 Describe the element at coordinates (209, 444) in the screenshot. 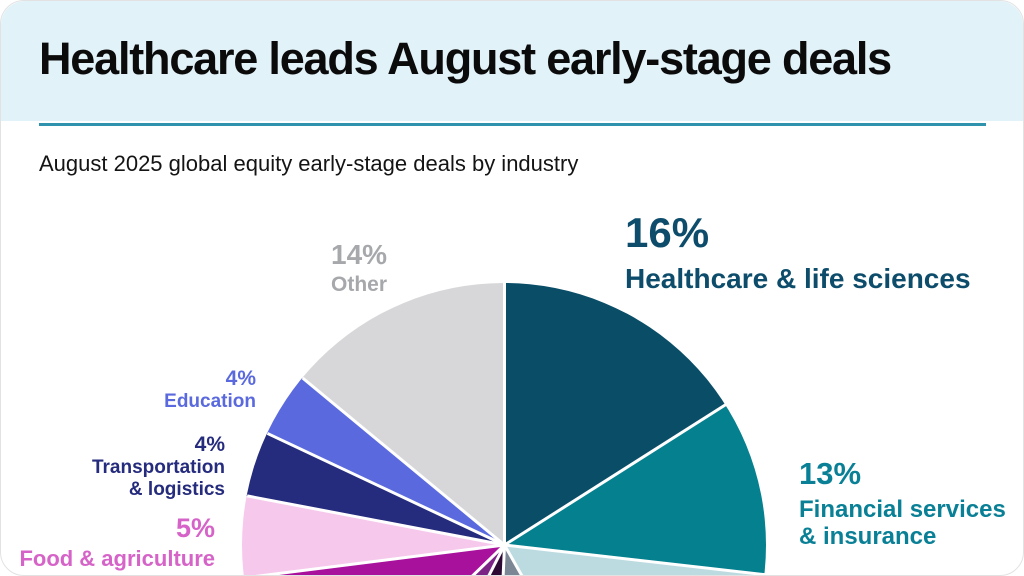

I see `transportation-pct: 4%` at that location.